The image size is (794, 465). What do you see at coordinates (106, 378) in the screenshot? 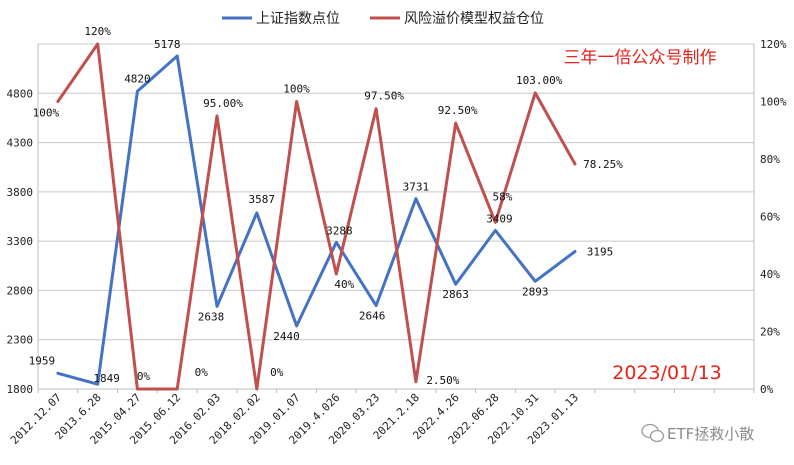
I see `index-data-label: 1849` at bounding box center [106, 378].